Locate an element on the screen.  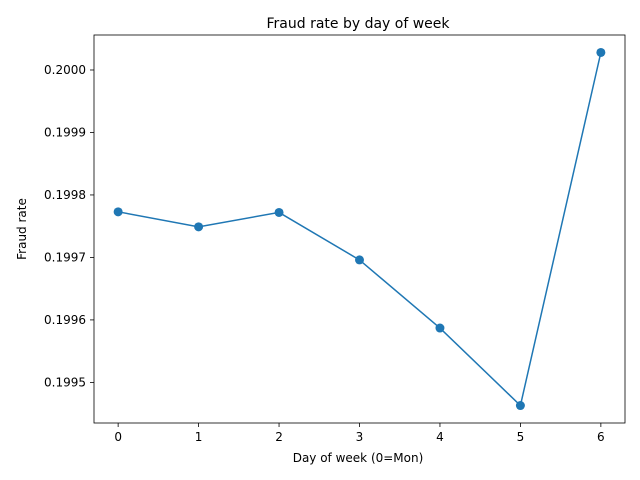
y-tick-label: 0.1998 is located at coordinates (65, 195).